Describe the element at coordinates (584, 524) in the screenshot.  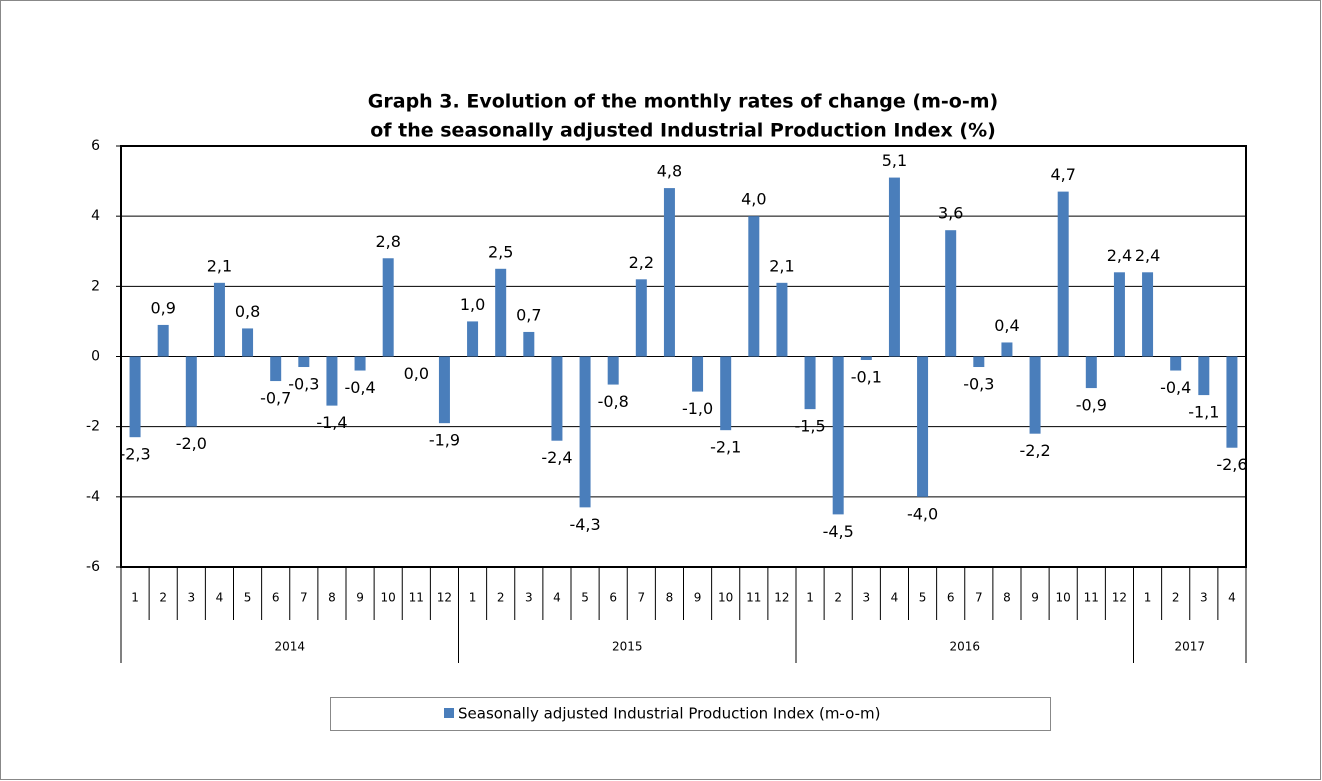
I see `data-label: -4,3` at that location.